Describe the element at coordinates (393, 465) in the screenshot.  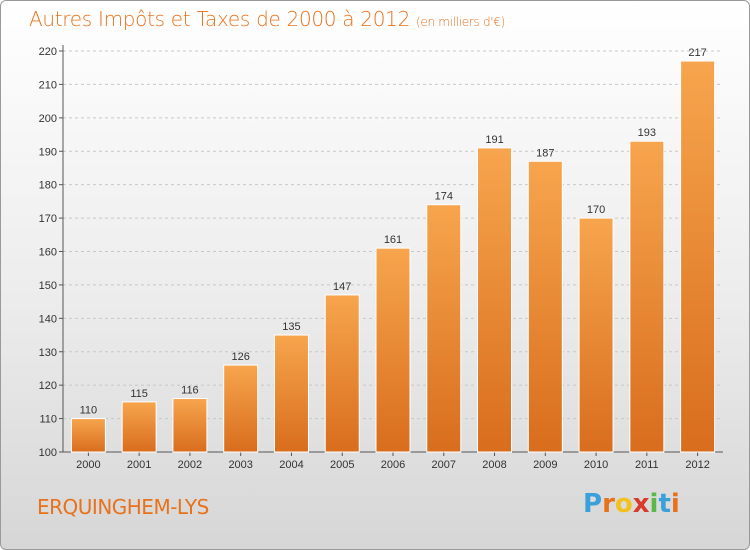
I see `x-tick-label: 2006` at that location.